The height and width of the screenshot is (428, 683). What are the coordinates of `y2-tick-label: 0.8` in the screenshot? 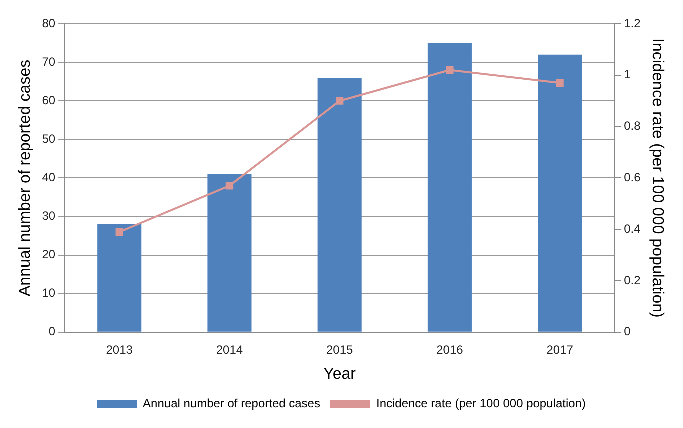 It's located at (633, 126).